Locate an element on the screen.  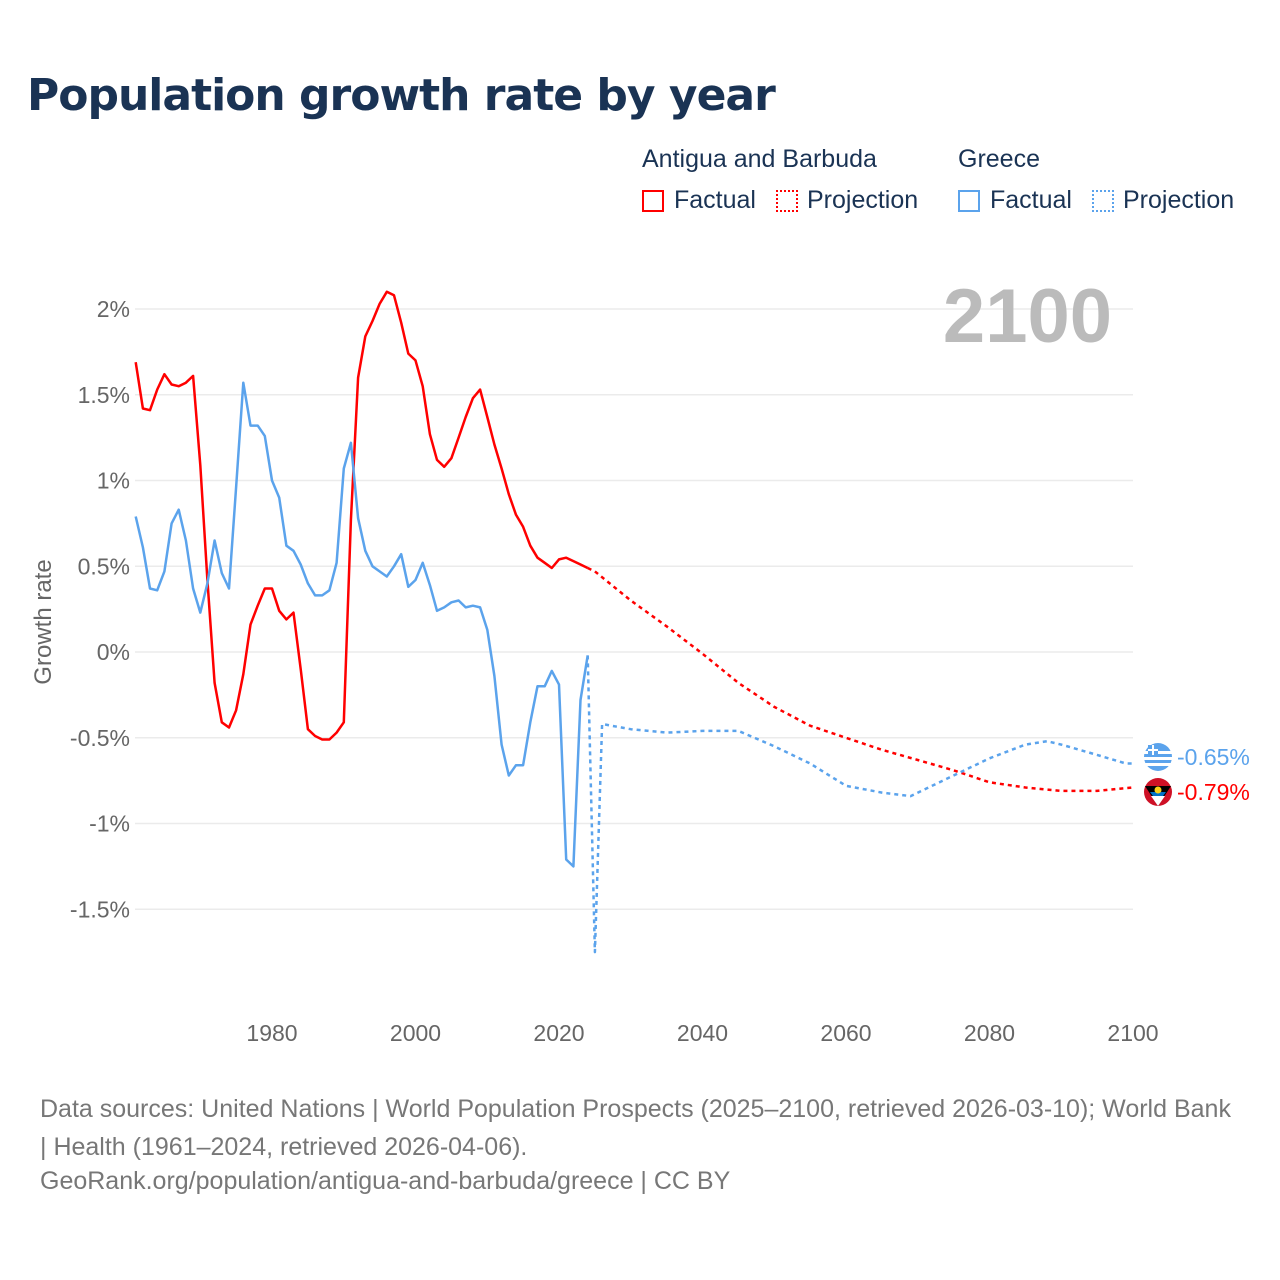
y-tick-label: -1% is located at coordinates (109, 824).